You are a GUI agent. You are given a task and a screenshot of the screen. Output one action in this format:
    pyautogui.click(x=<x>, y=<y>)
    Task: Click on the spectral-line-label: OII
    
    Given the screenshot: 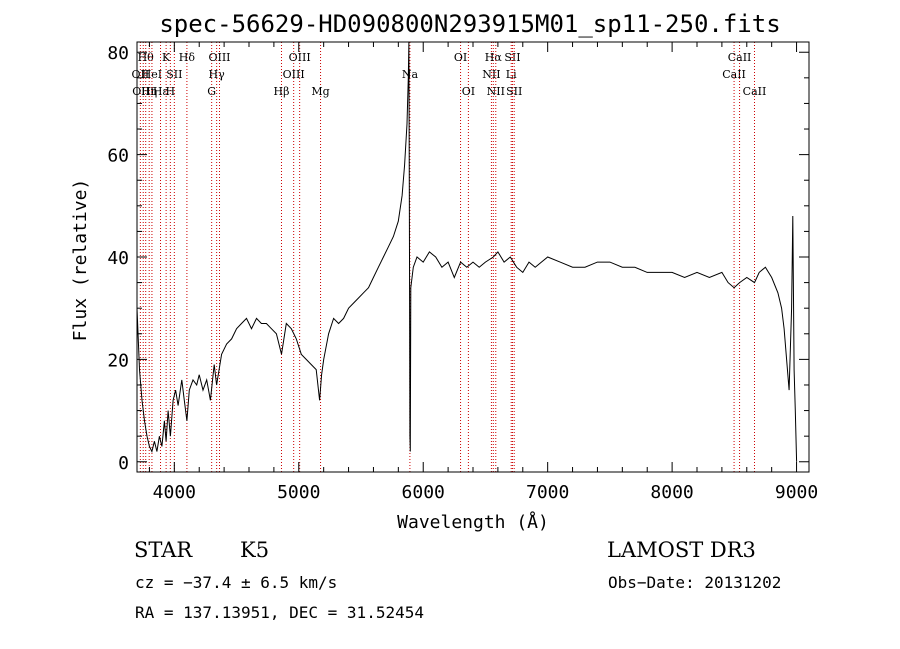 What is the action you would take?
    pyautogui.click(x=141, y=74)
    